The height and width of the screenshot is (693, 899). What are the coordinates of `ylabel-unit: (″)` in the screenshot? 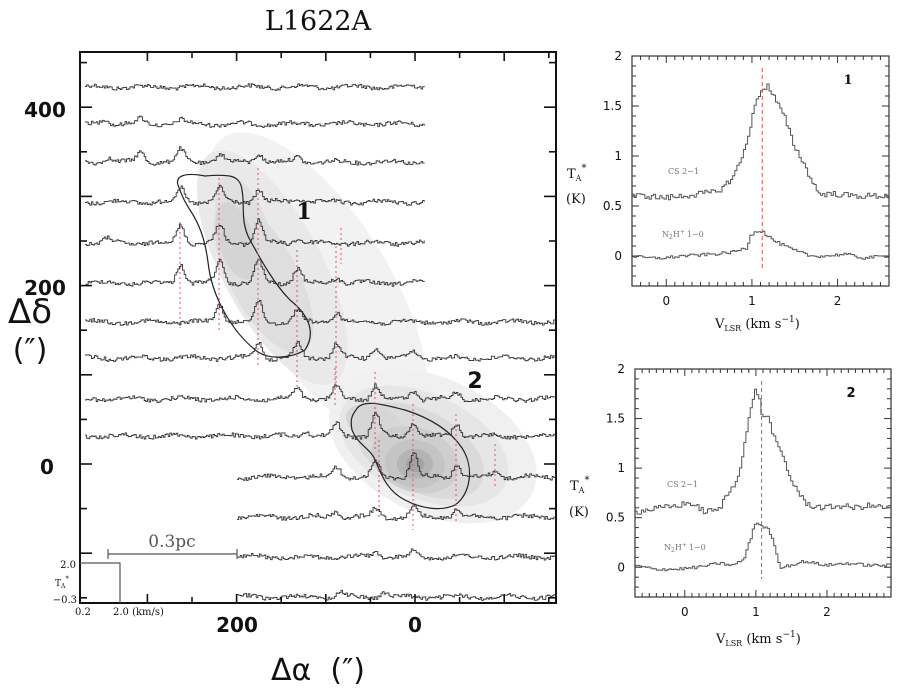 It's located at (30, 350).